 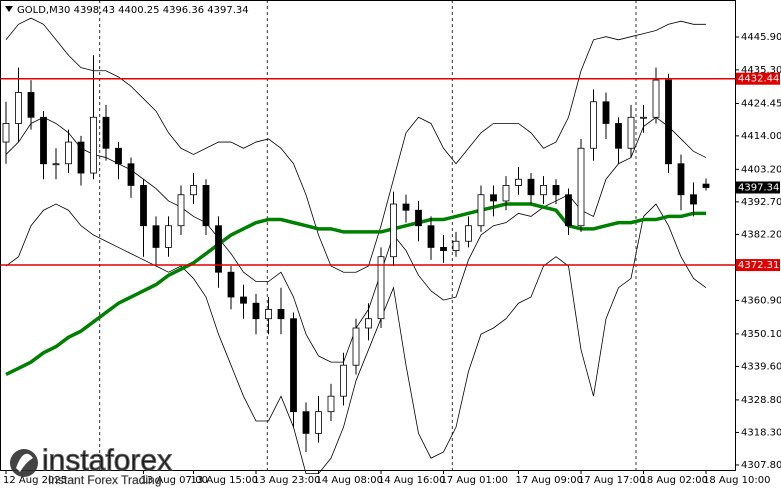 I want to click on x-tick-label: 12 Aug 2025, so click(x=35, y=480).